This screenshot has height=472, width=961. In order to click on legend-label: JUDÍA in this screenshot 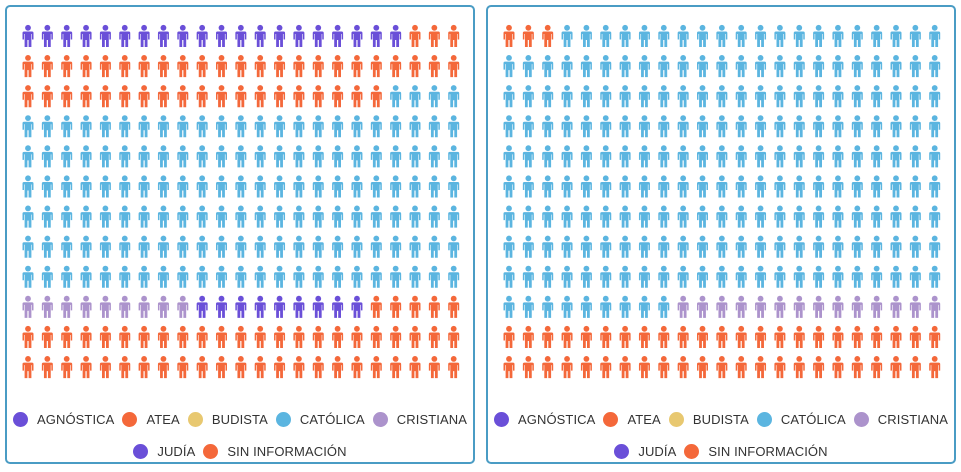, I will do `click(657, 451)`.